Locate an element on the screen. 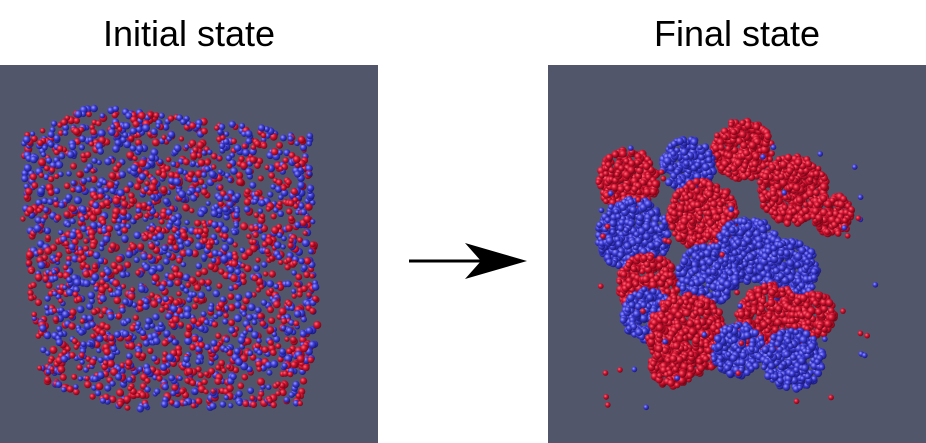 The width and height of the screenshot is (926, 443). arrow-right-icon is located at coordinates (468, 261).